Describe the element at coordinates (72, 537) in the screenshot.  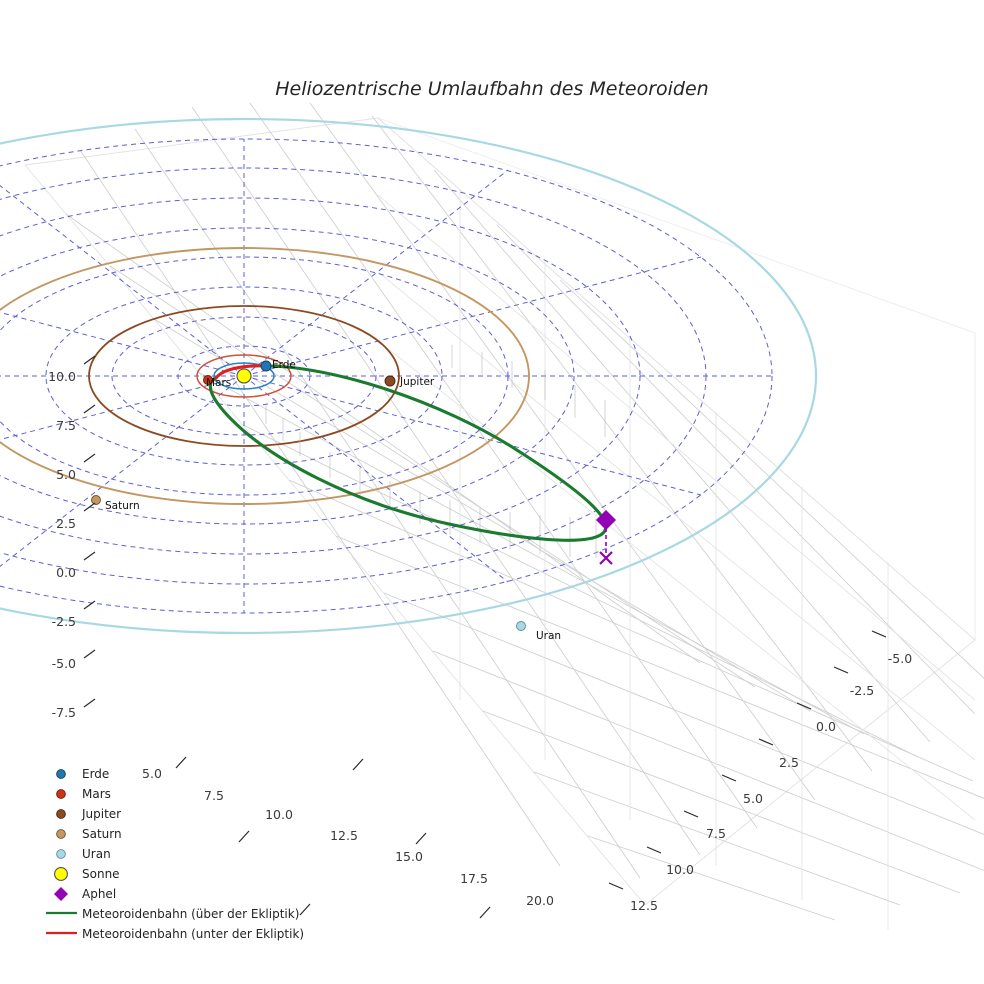
I see `z-axis: 10.0 7.5 5.0 2.5 0.0 -2.5 -5.0 -7.5` at that location.